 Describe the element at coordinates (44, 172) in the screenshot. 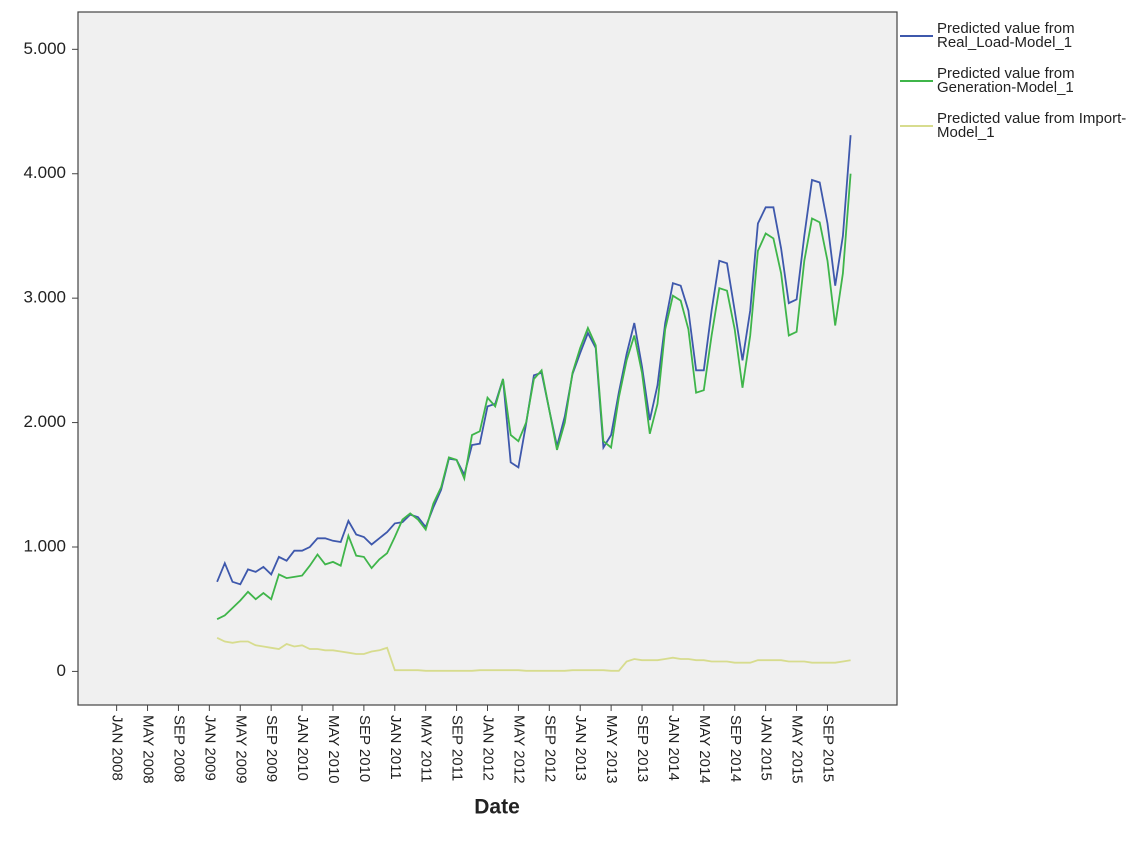

I see `y-tick-label: 4.000` at that location.